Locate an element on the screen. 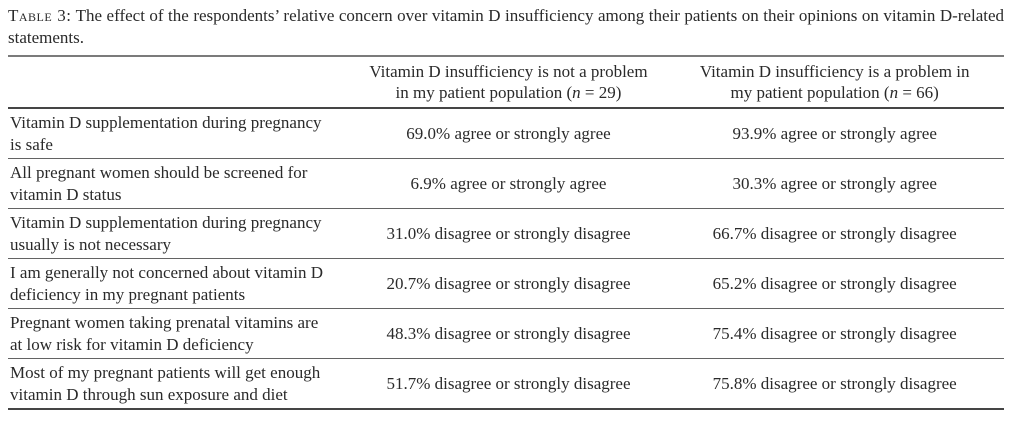 Image resolution: width=1012 pixels, height=437 pixels. header-line1: Vitamin D insufficiency is a problem in is located at coordinates (834, 71).